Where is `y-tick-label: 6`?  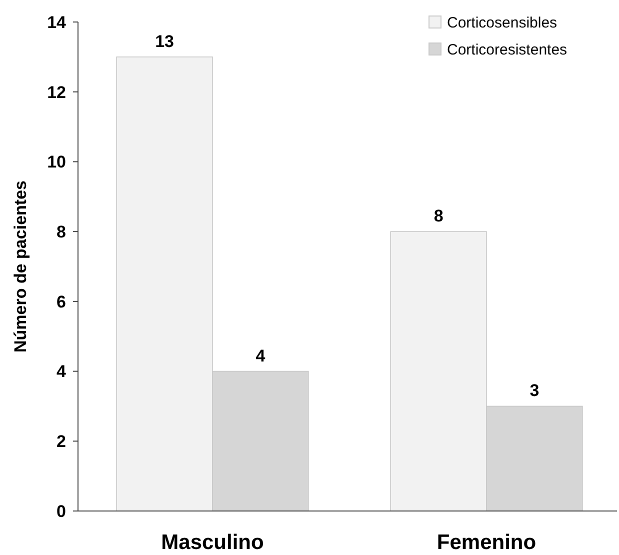 y-tick-label: 6 is located at coordinates (61, 302).